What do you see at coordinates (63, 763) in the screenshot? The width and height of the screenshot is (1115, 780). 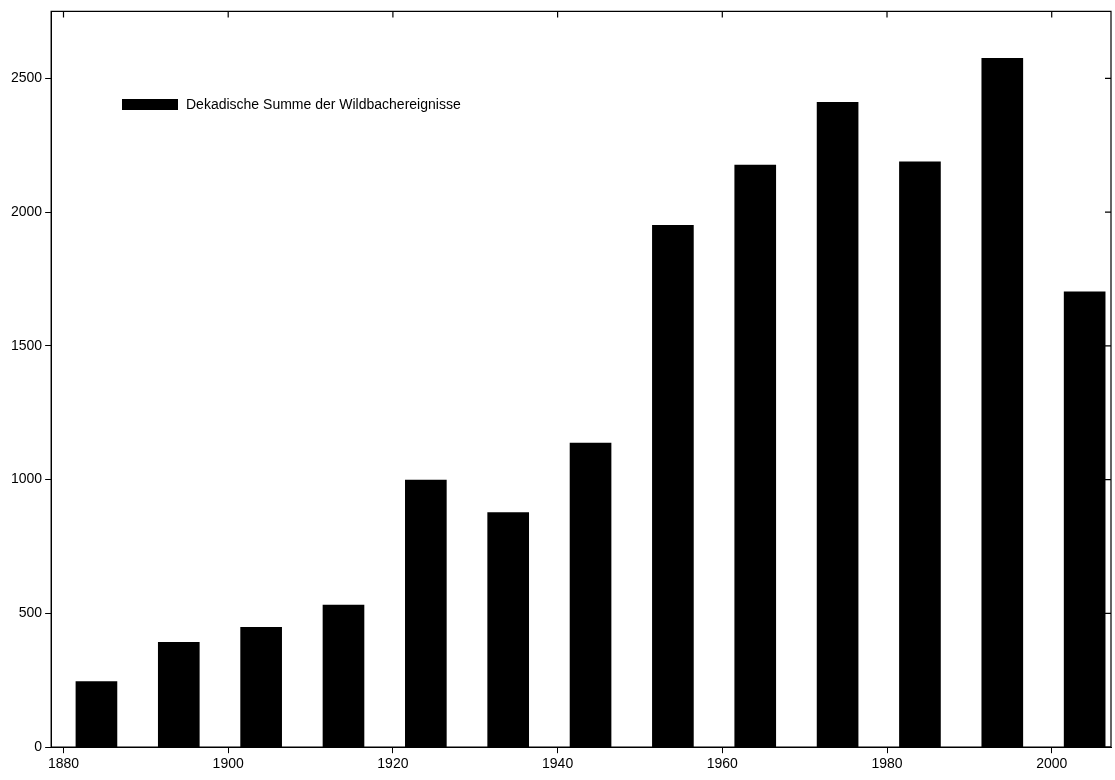 I see `x-tick-label: 1880` at bounding box center [63, 763].